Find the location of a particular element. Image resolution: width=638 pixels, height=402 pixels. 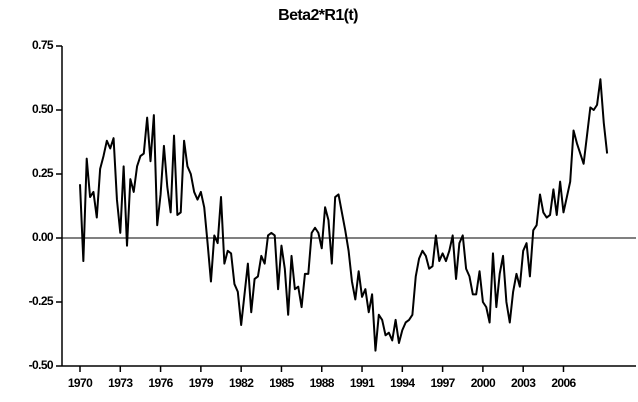

x-tick-label: 1997 is located at coordinates (442, 383).